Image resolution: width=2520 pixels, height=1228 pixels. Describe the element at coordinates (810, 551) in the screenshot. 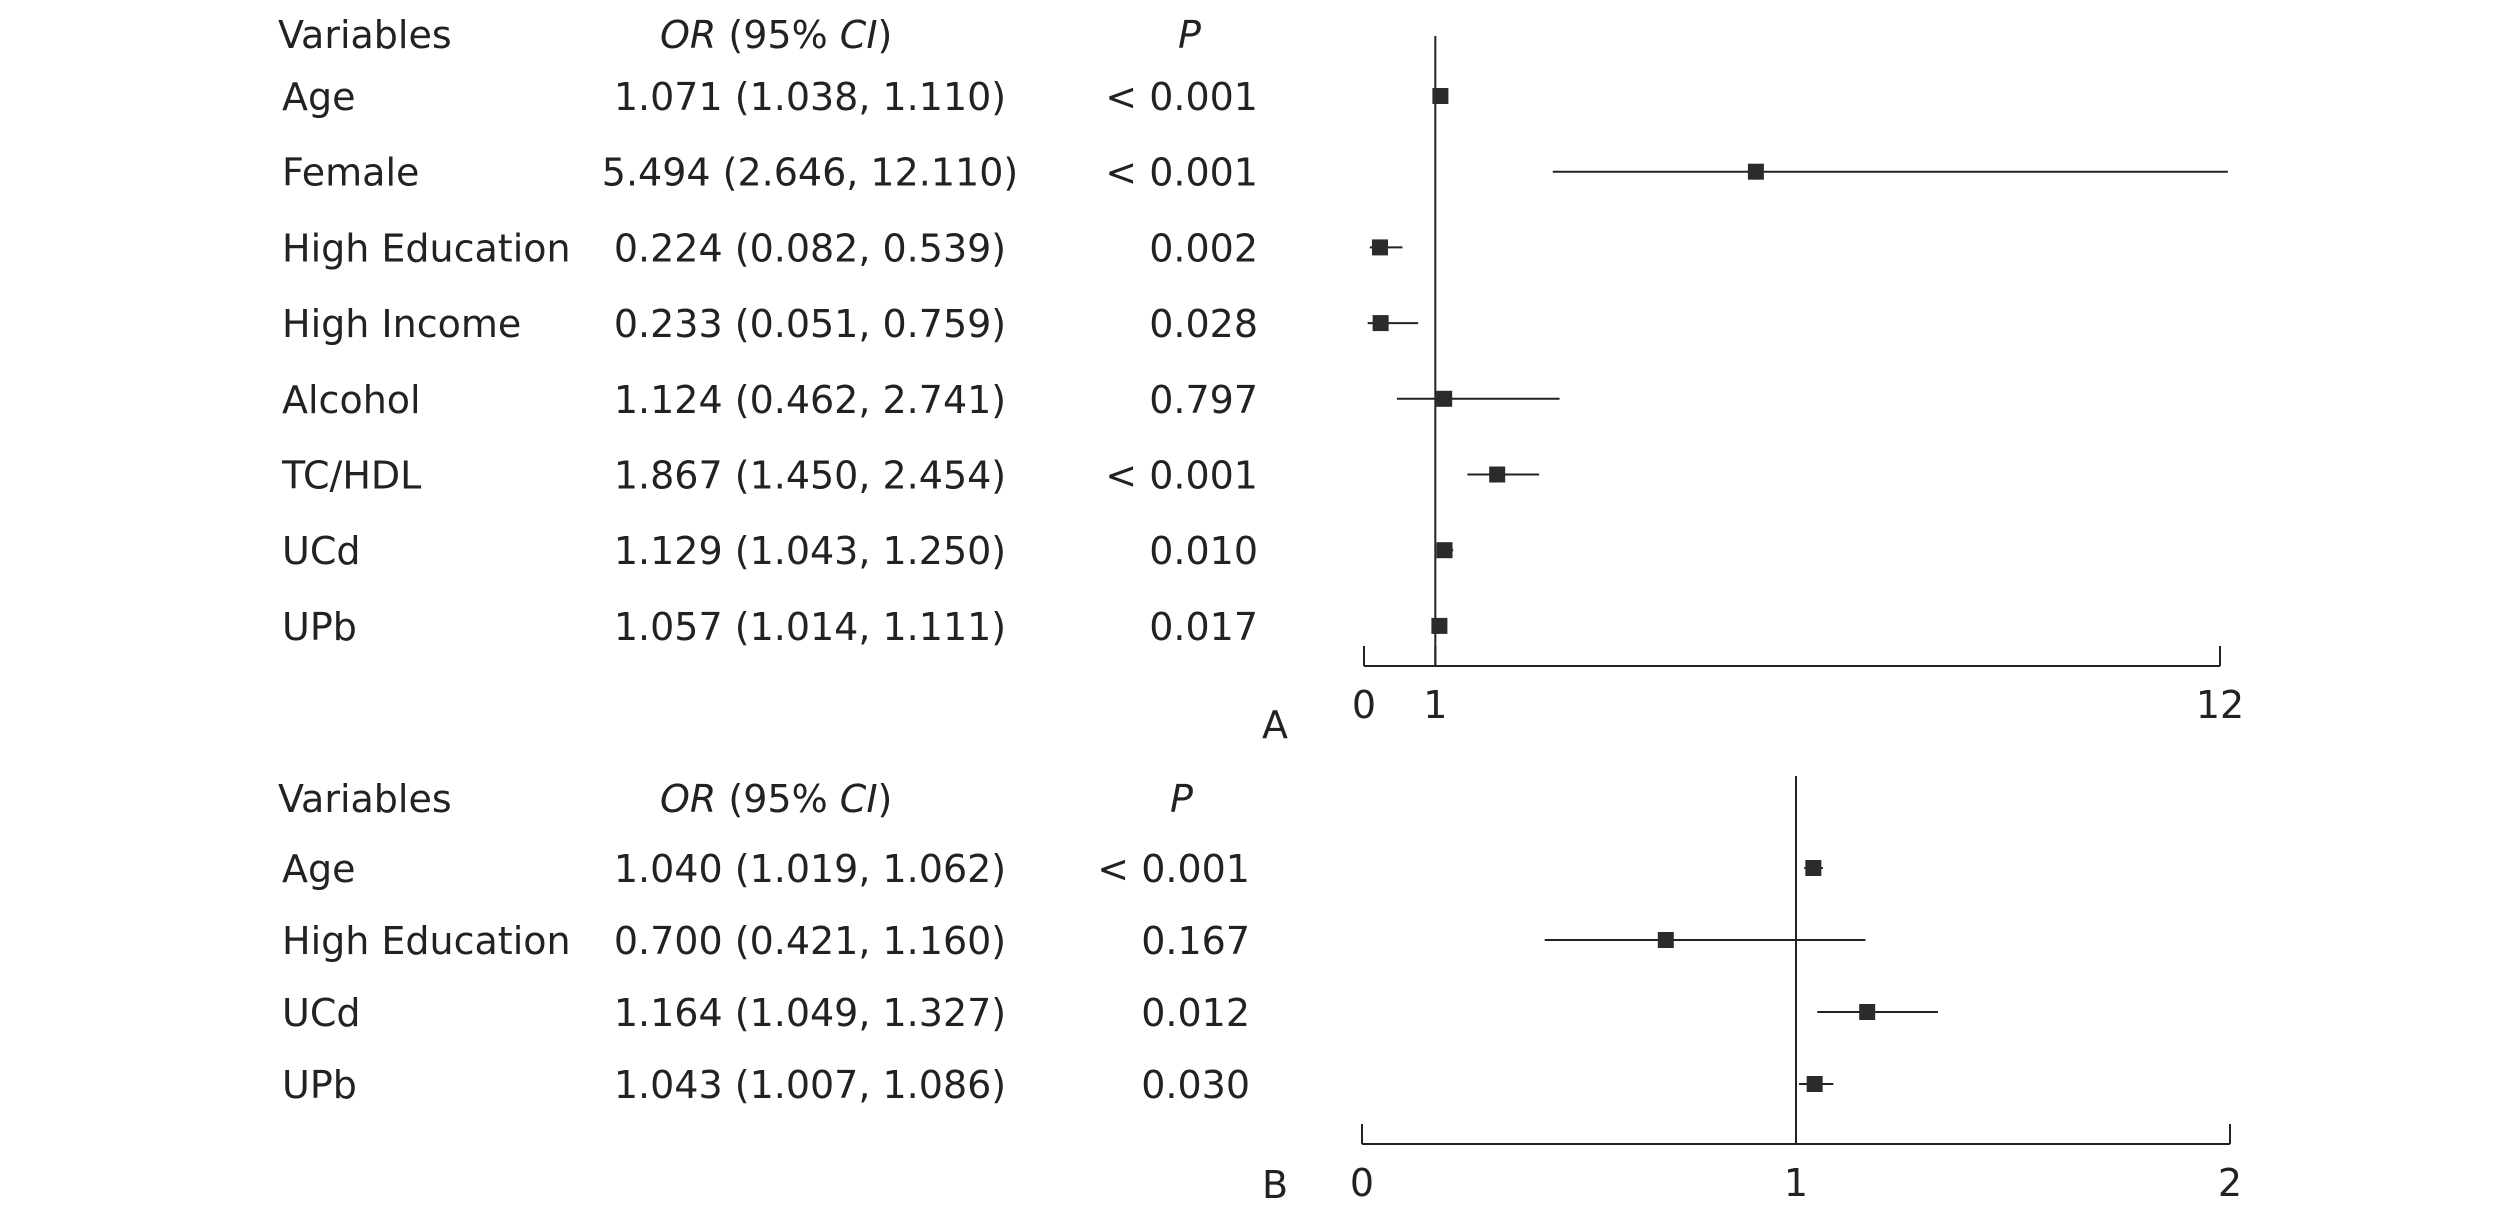

I see `row-or-ci: 1.129 (1.043, 1.250)` at that location.